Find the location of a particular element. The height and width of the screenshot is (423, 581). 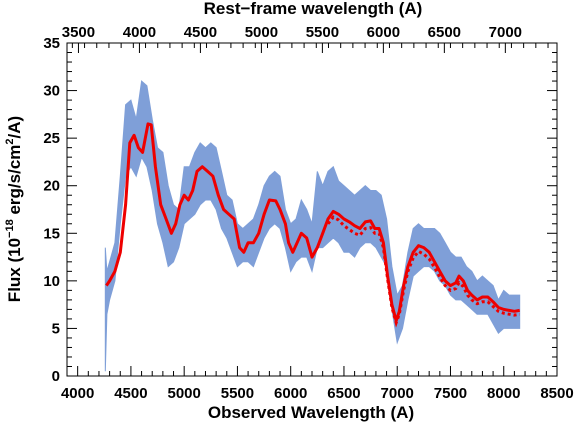

y-axis-title-pre: Flux (10 is located at coordinates (14, 270).